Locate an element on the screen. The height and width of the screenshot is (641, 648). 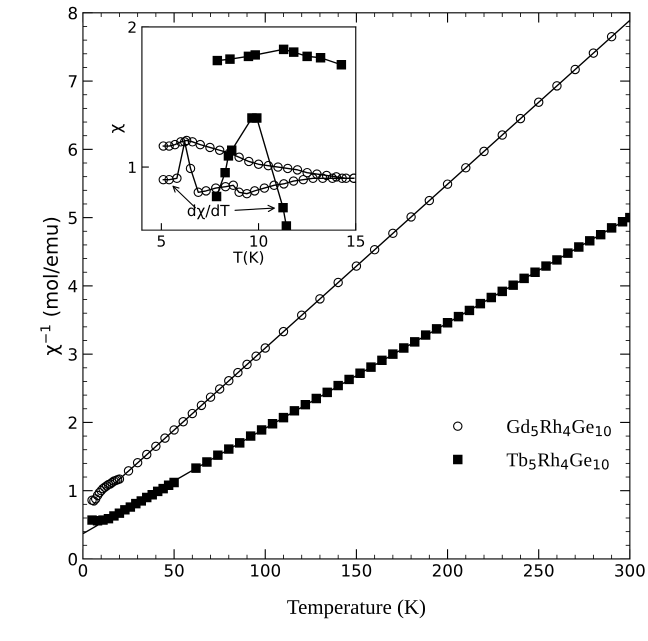
y-axis-title: χ$^{−1}$ (mol/emu) is located at coordinates (51, 287).